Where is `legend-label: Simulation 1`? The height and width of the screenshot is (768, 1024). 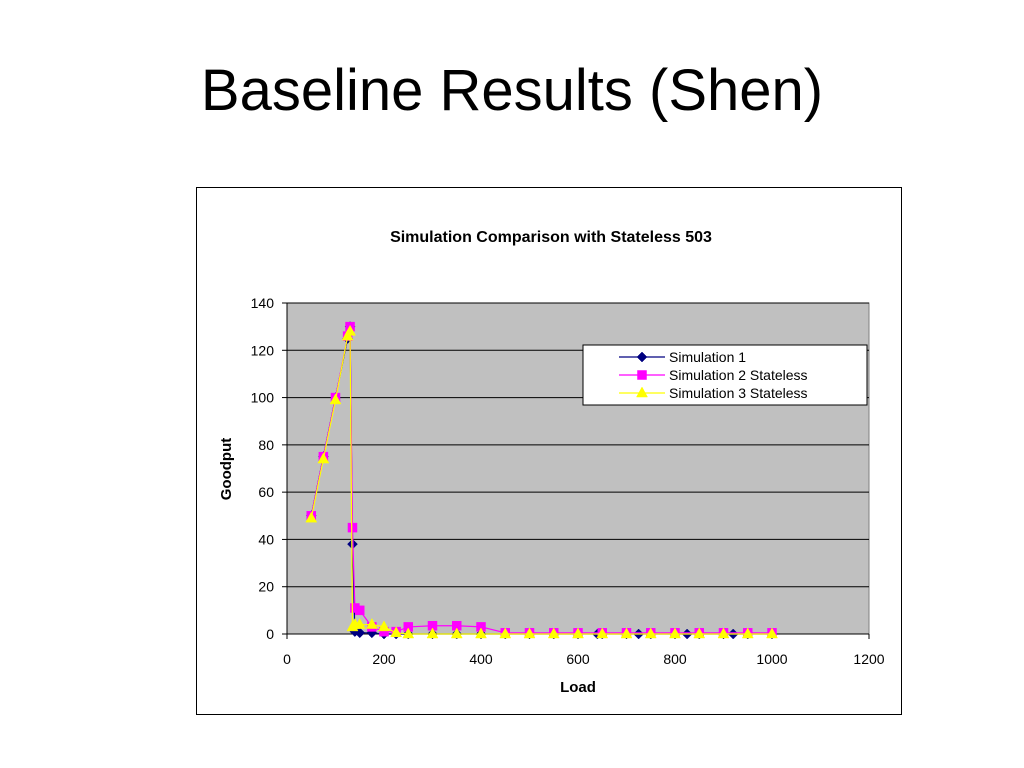
legend-label: Simulation 1 is located at coordinates (707, 357).